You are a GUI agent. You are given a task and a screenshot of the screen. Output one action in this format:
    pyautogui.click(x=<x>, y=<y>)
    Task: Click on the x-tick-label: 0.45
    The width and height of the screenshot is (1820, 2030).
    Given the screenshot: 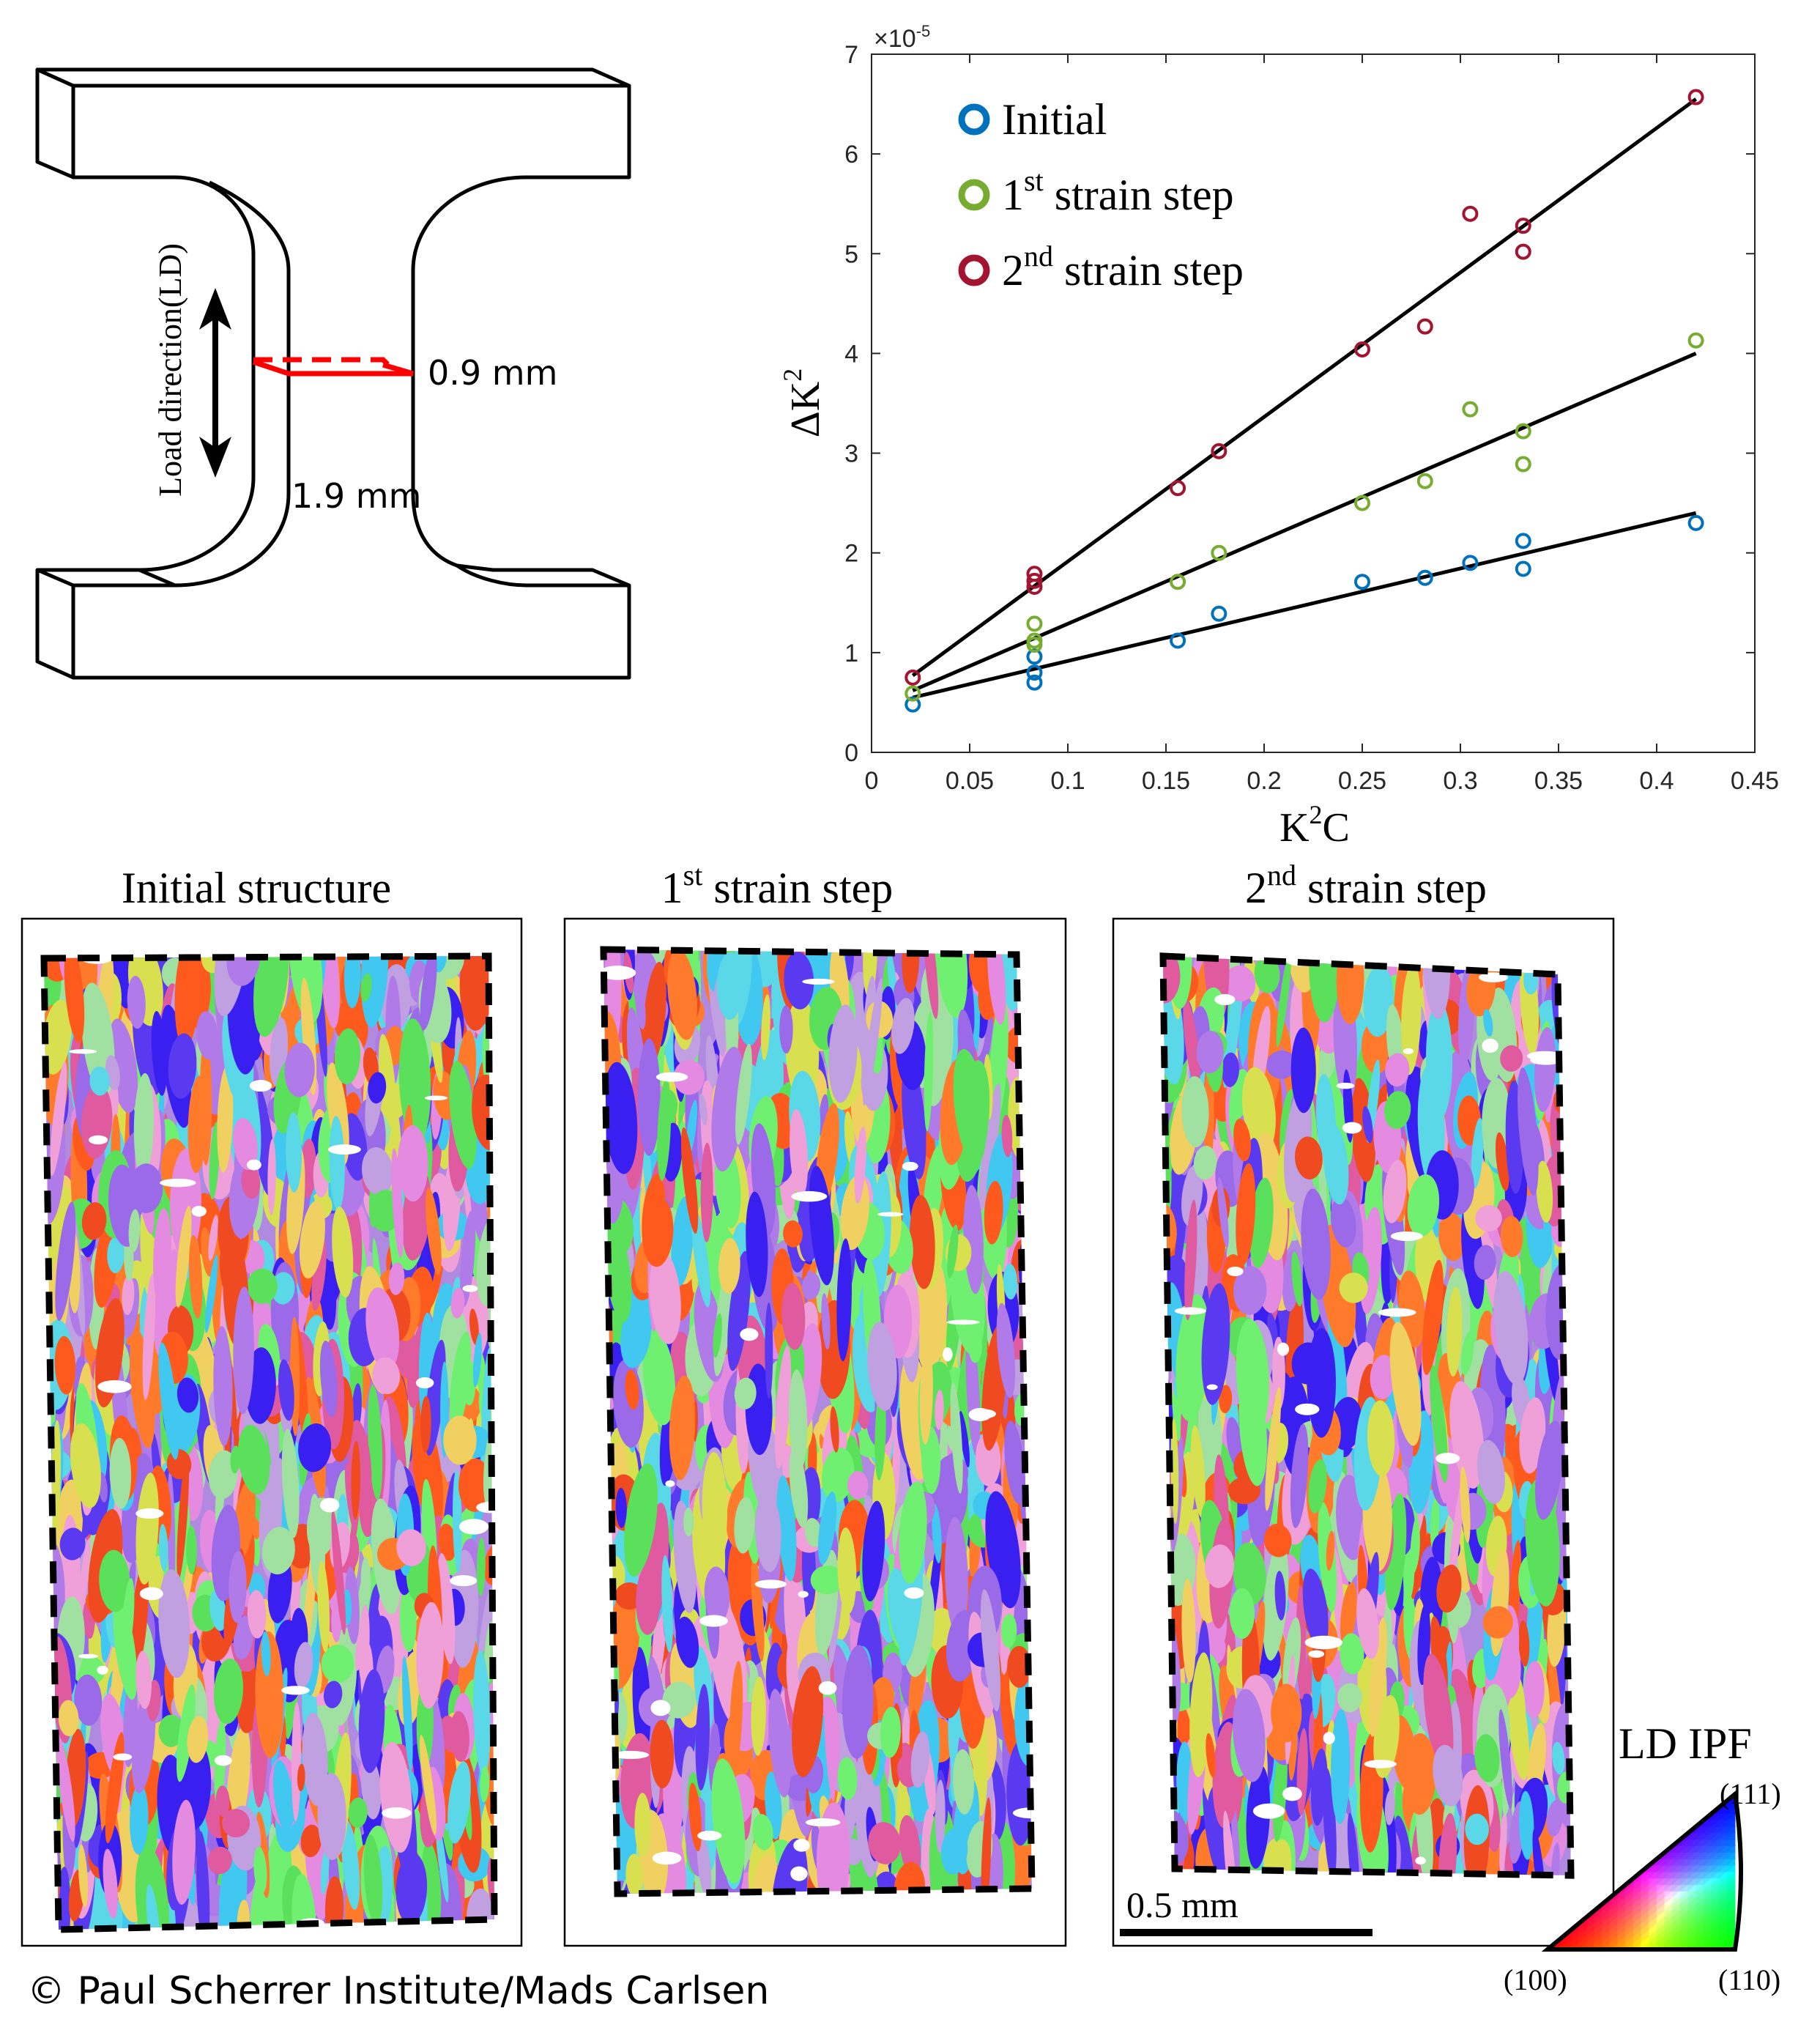 What is the action you would take?
    pyautogui.click(x=1755, y=781)
    